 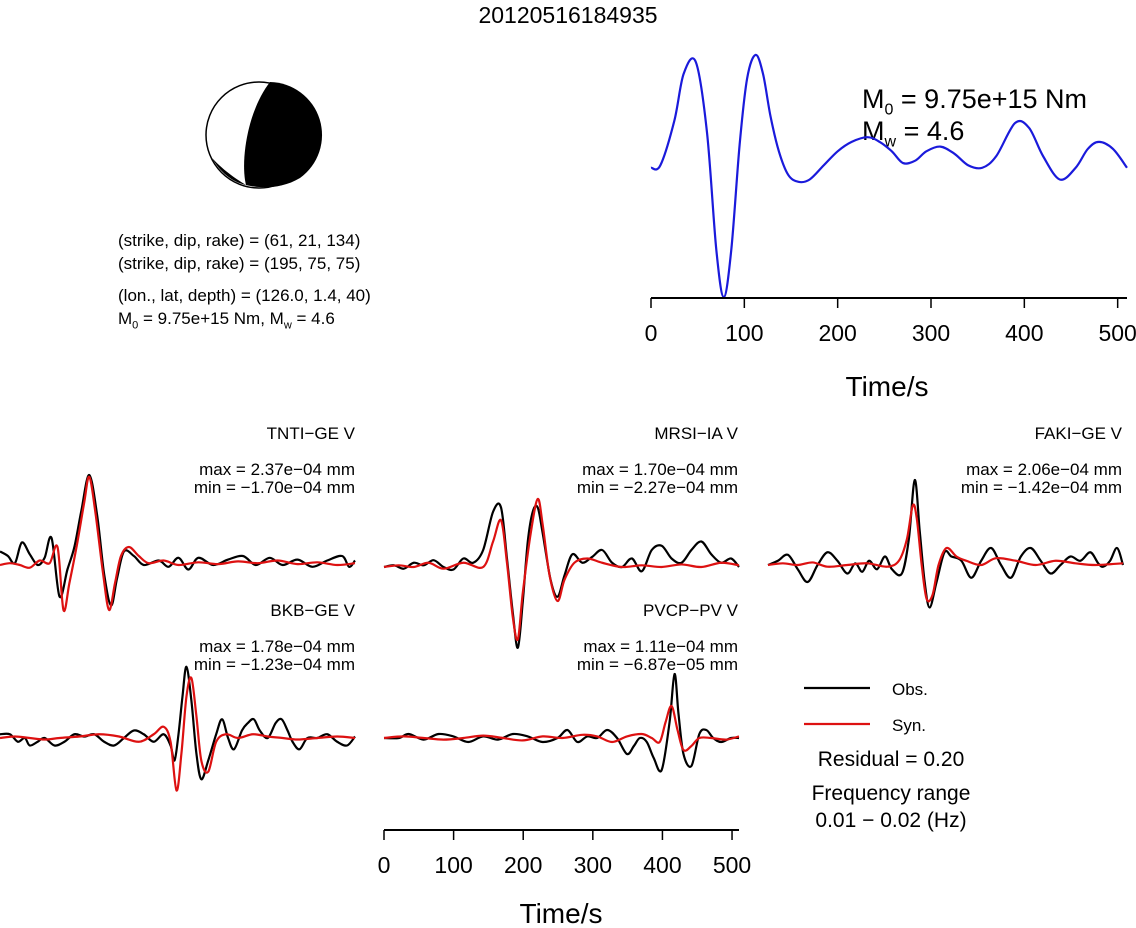 What do you see at coordinates (310, 433) in the screenshot?
I see `station-name-0: TNTI−GE V` at bounding box center [310, 433].